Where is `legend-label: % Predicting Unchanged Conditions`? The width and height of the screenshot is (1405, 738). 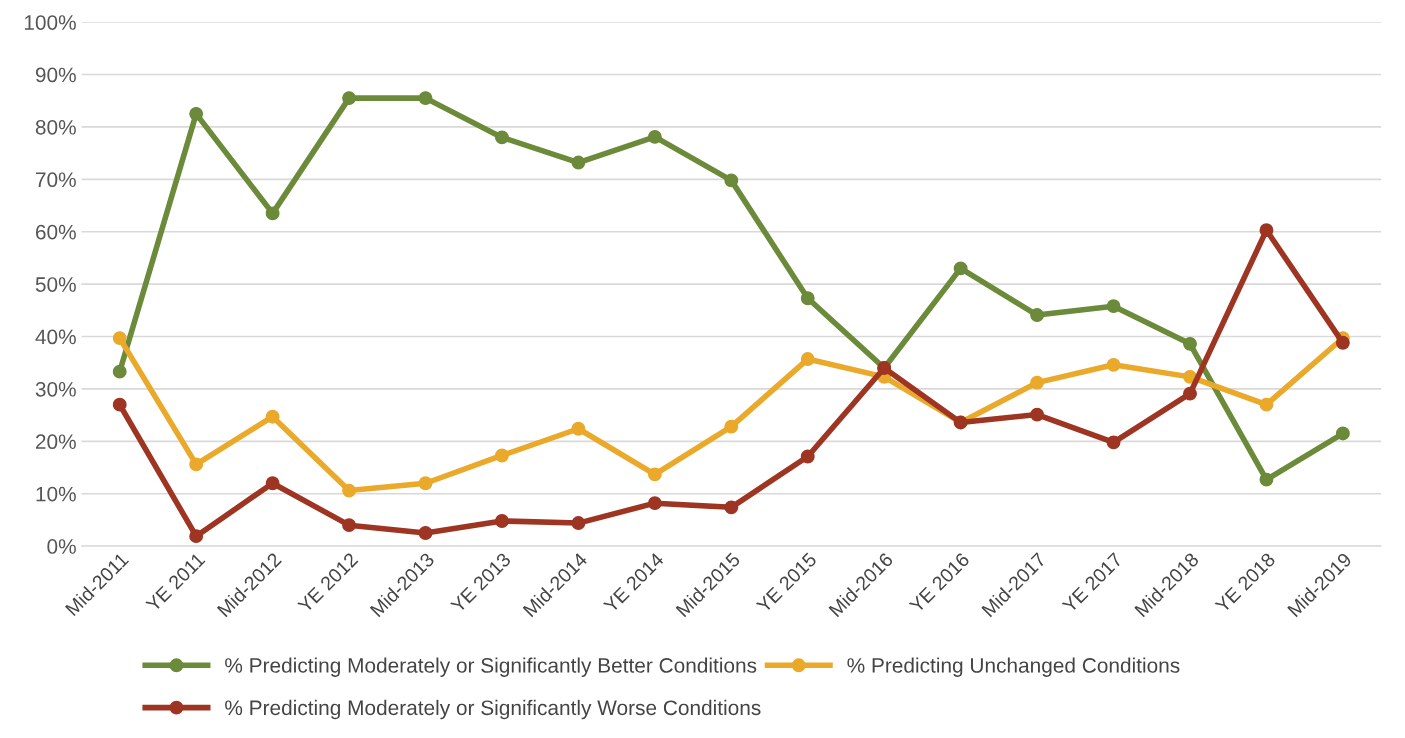
legend-label: % Predicting Unchanged Conditions is located at coordinates (1013, 667).